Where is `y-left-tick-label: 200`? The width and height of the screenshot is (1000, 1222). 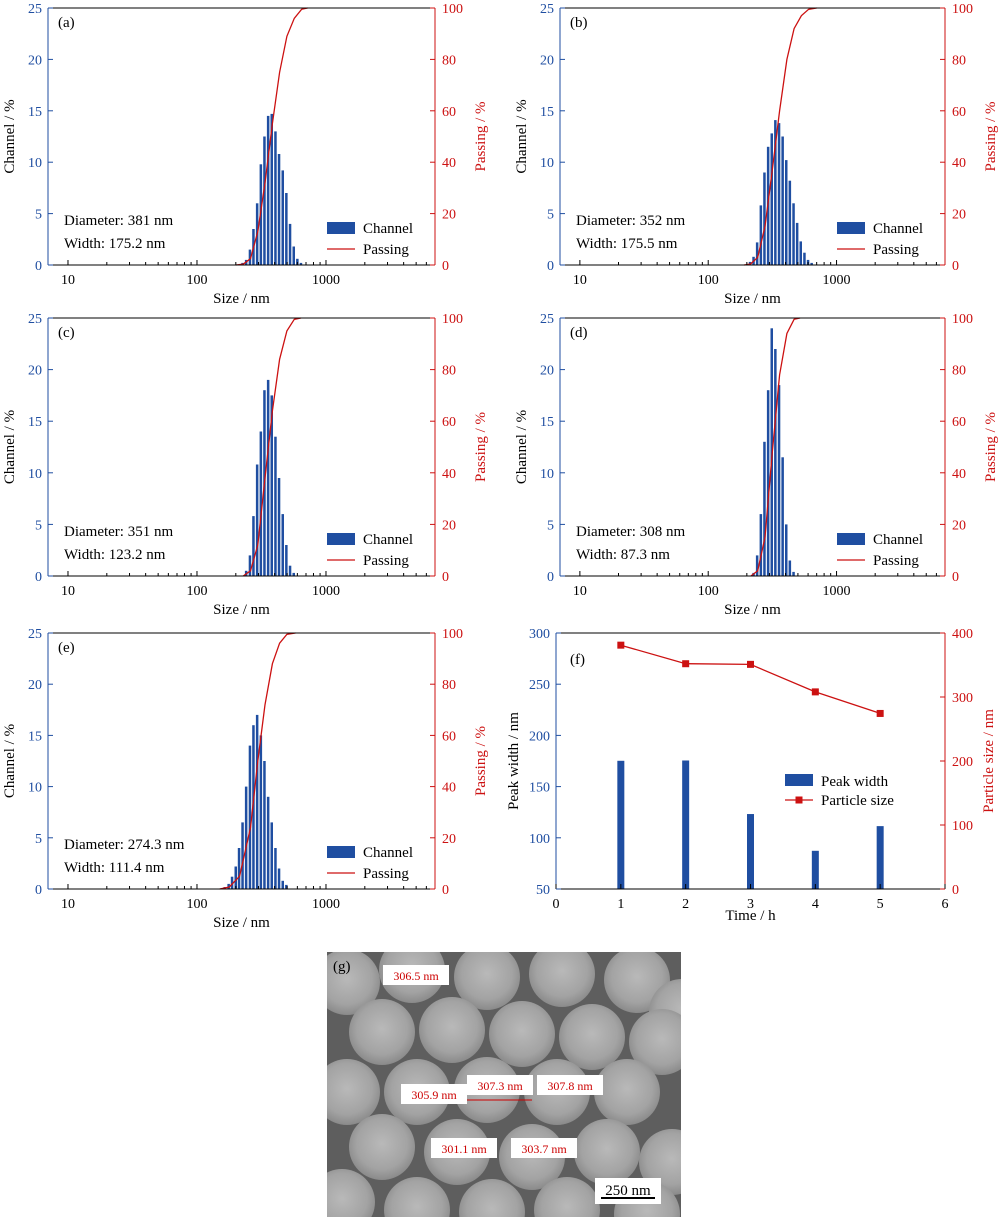
y-left-tick-label: 200 is located at coordinates (539, 736).